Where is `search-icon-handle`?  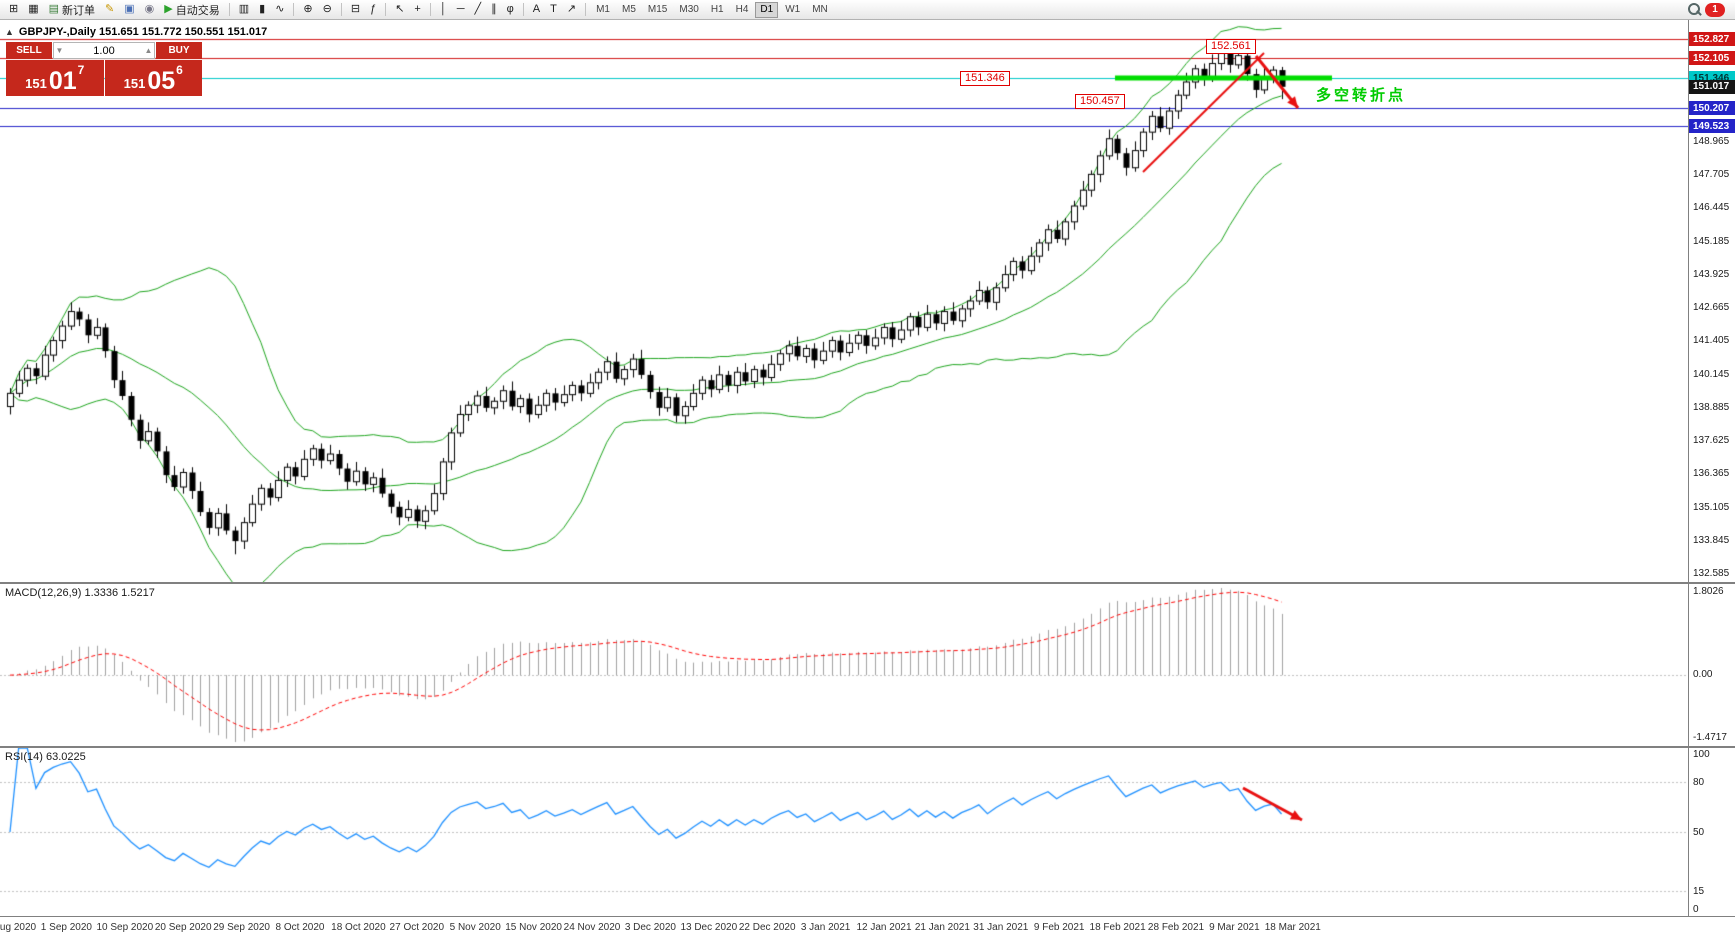
search-icon-handle is located at coordinates (1699, 13).